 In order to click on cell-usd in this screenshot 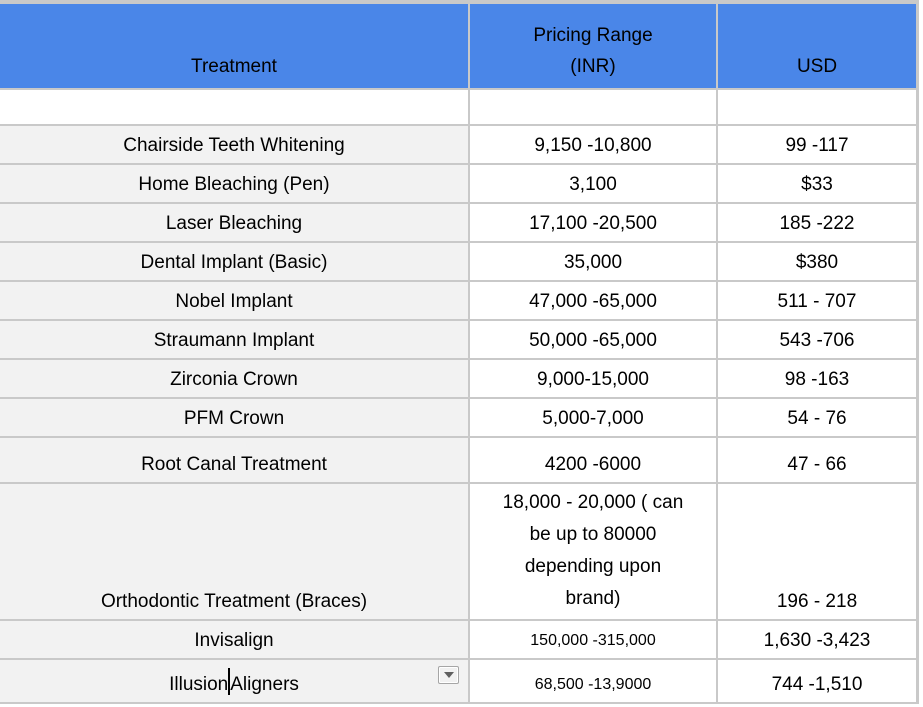, I will do `click(817, 107)`.